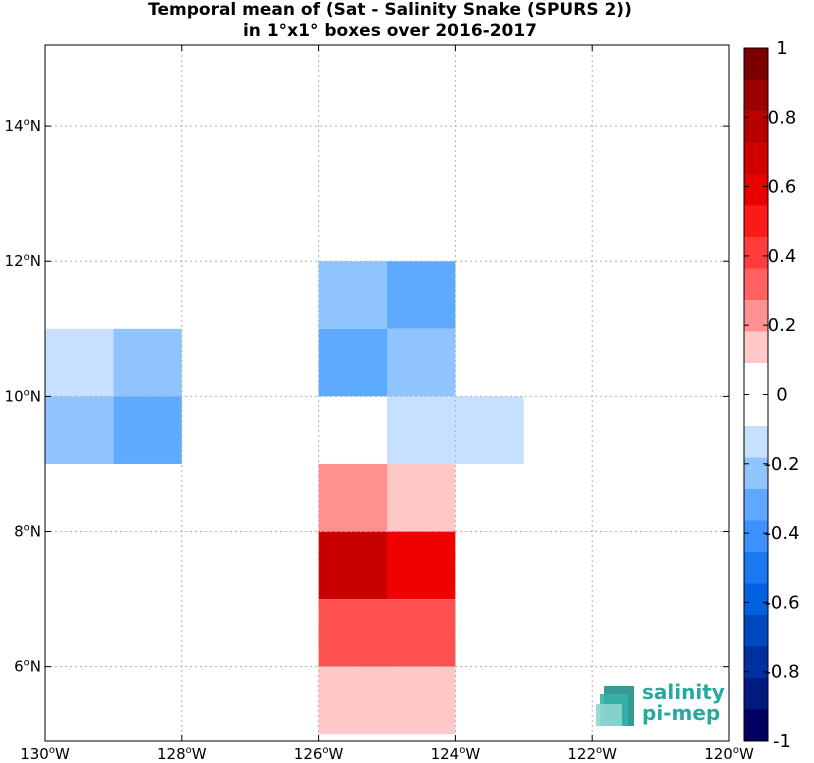 The height and width of the screenshot is (763, 814). I want to click on colorbar-tick-label-6: -0.2, so click(781, 464).